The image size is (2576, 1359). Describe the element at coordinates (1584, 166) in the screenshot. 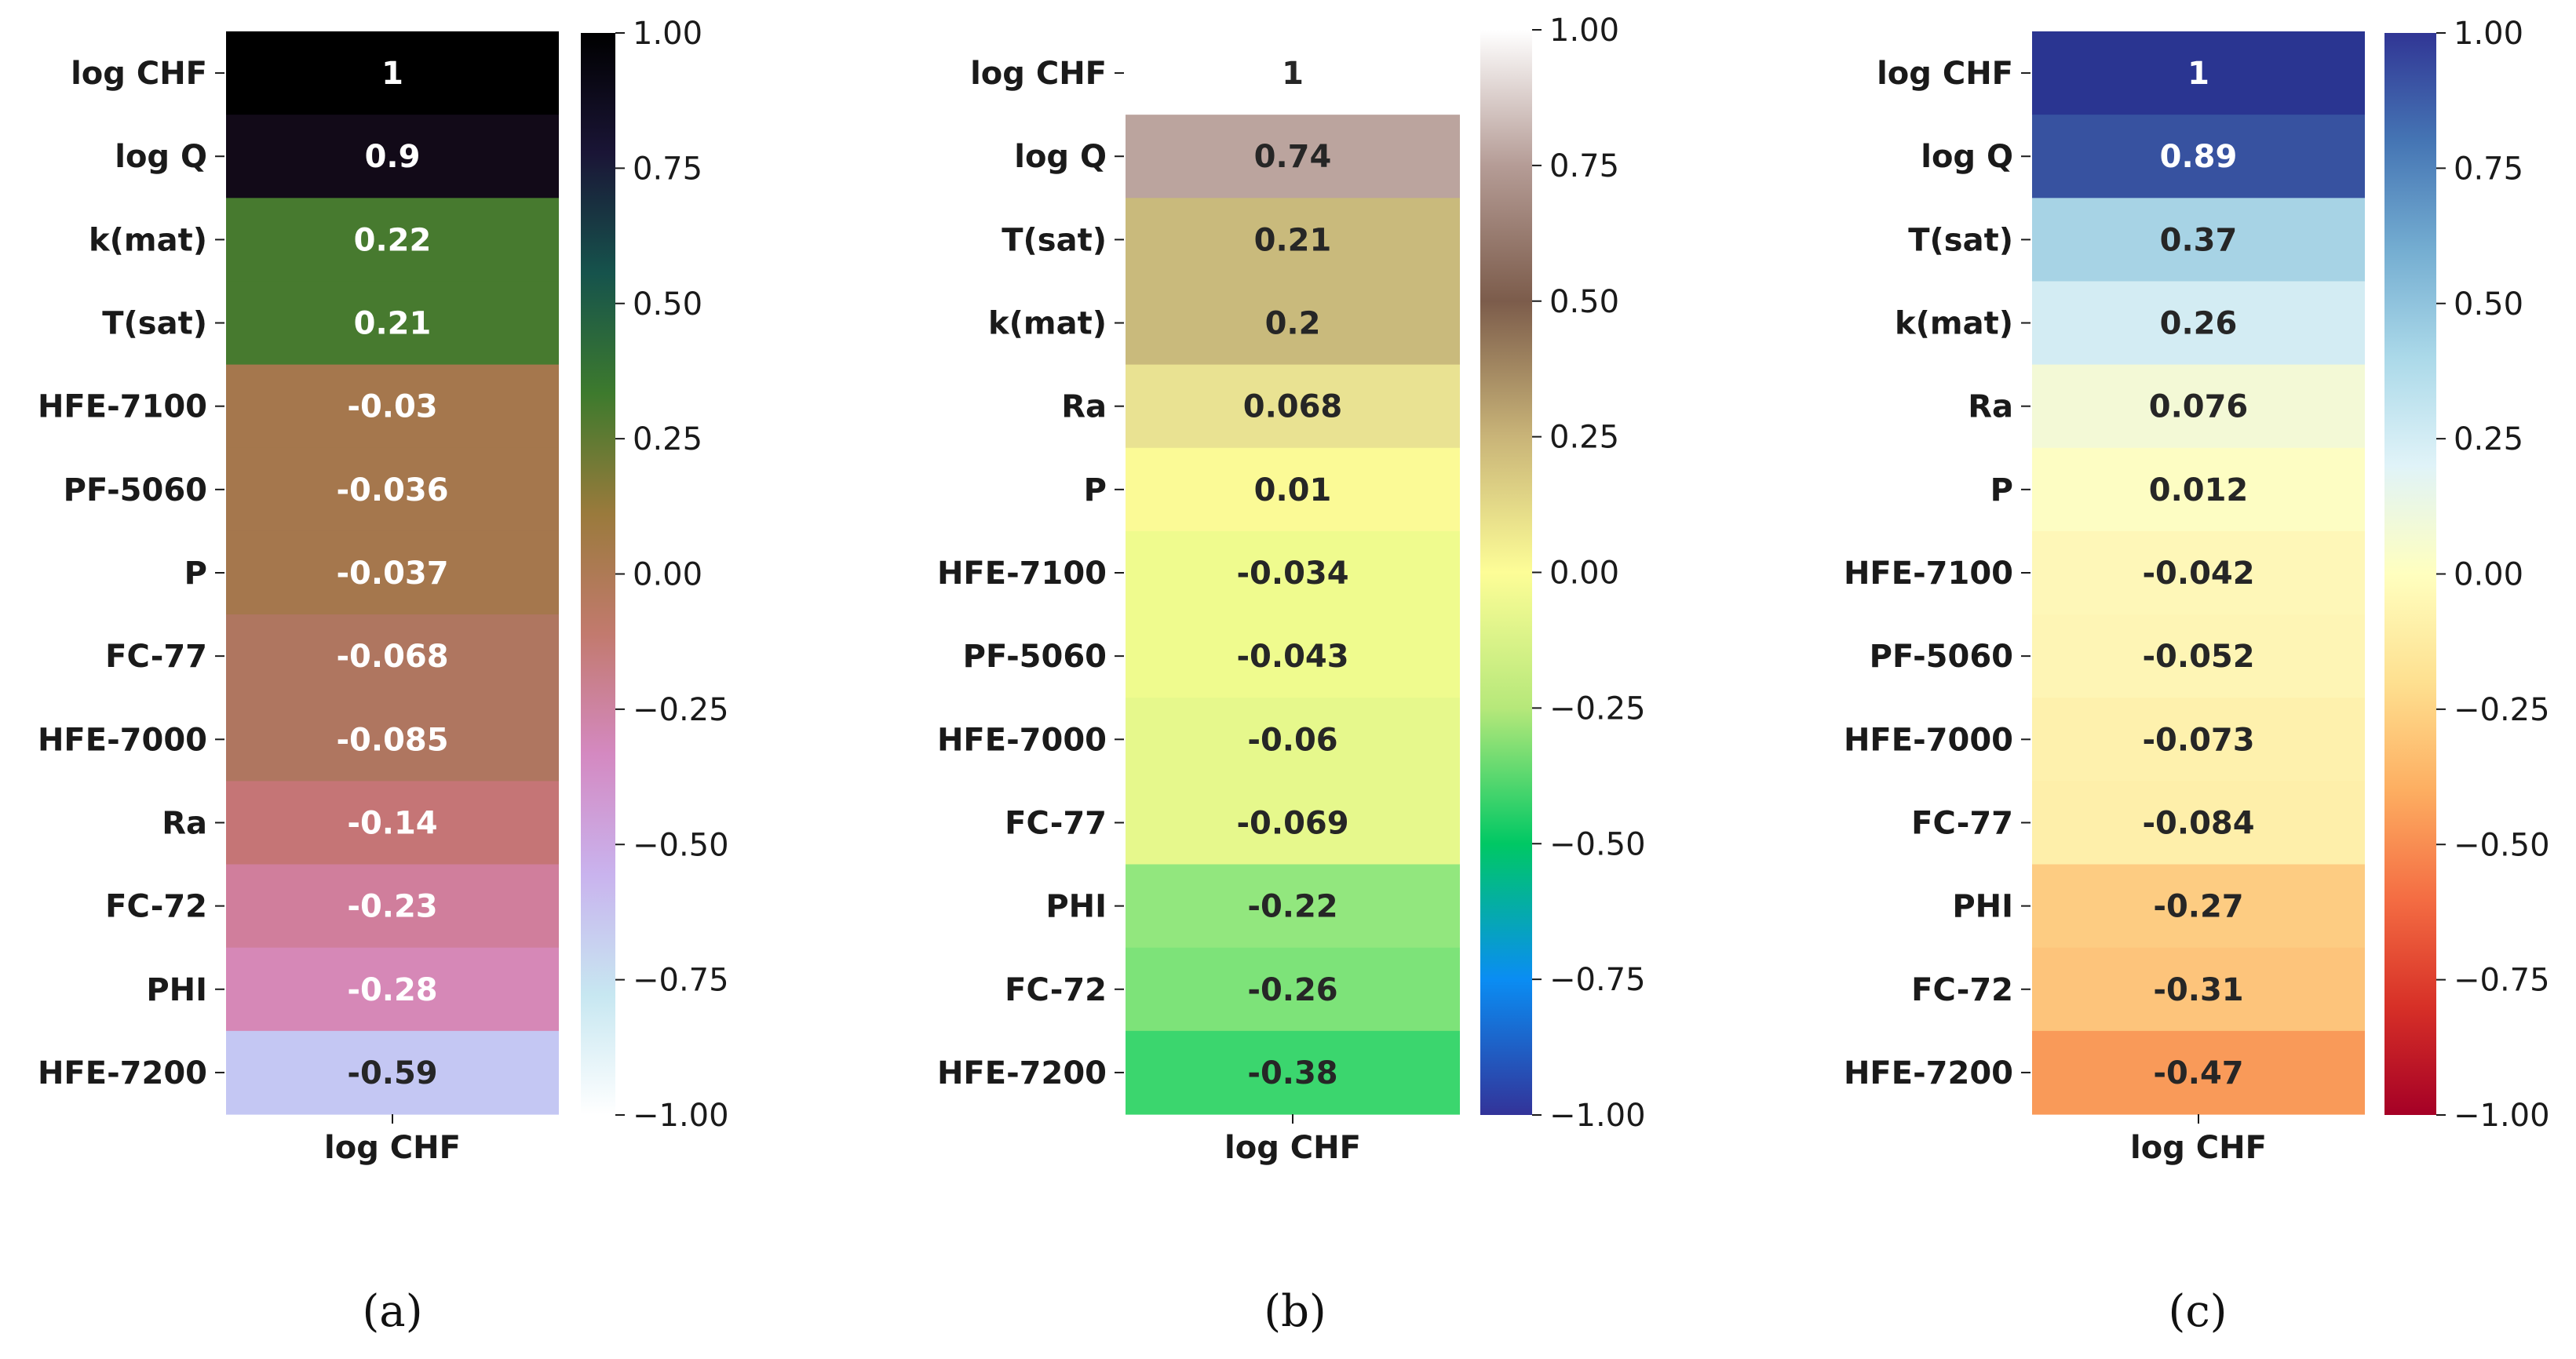

I see `colorbar-tick-label-b-1: 0.75` at that location.